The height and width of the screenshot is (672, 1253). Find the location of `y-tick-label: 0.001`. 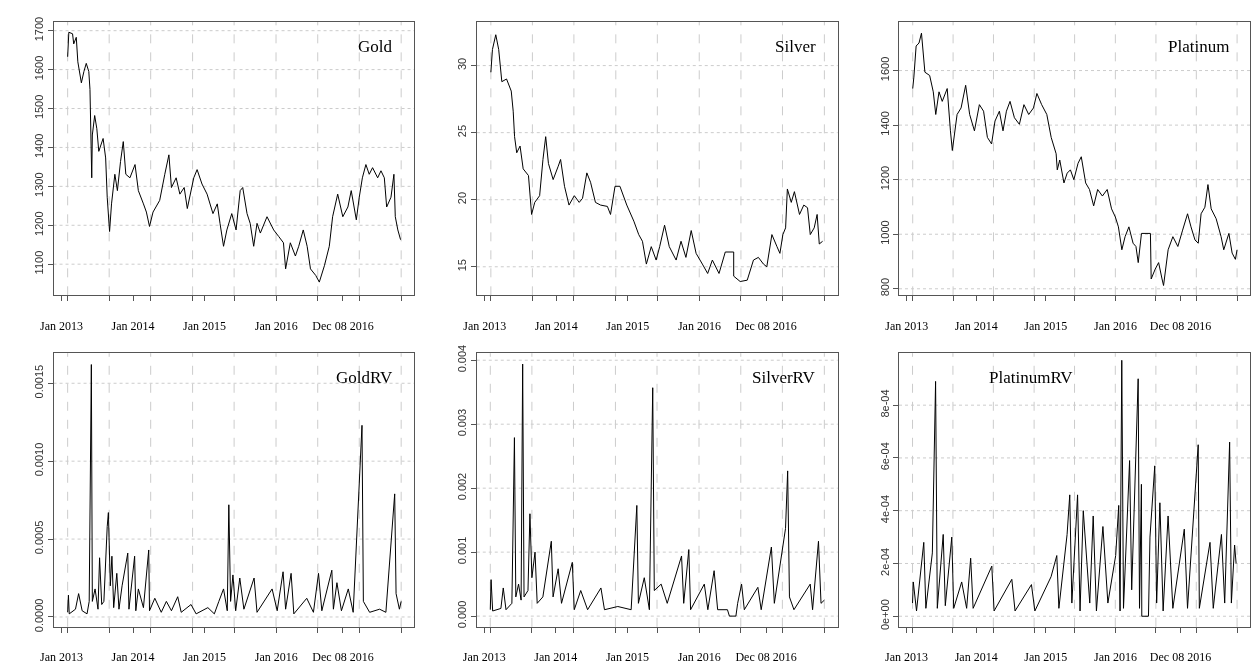

y-tick-label: 0.001 is located at coordinates (462, 550).